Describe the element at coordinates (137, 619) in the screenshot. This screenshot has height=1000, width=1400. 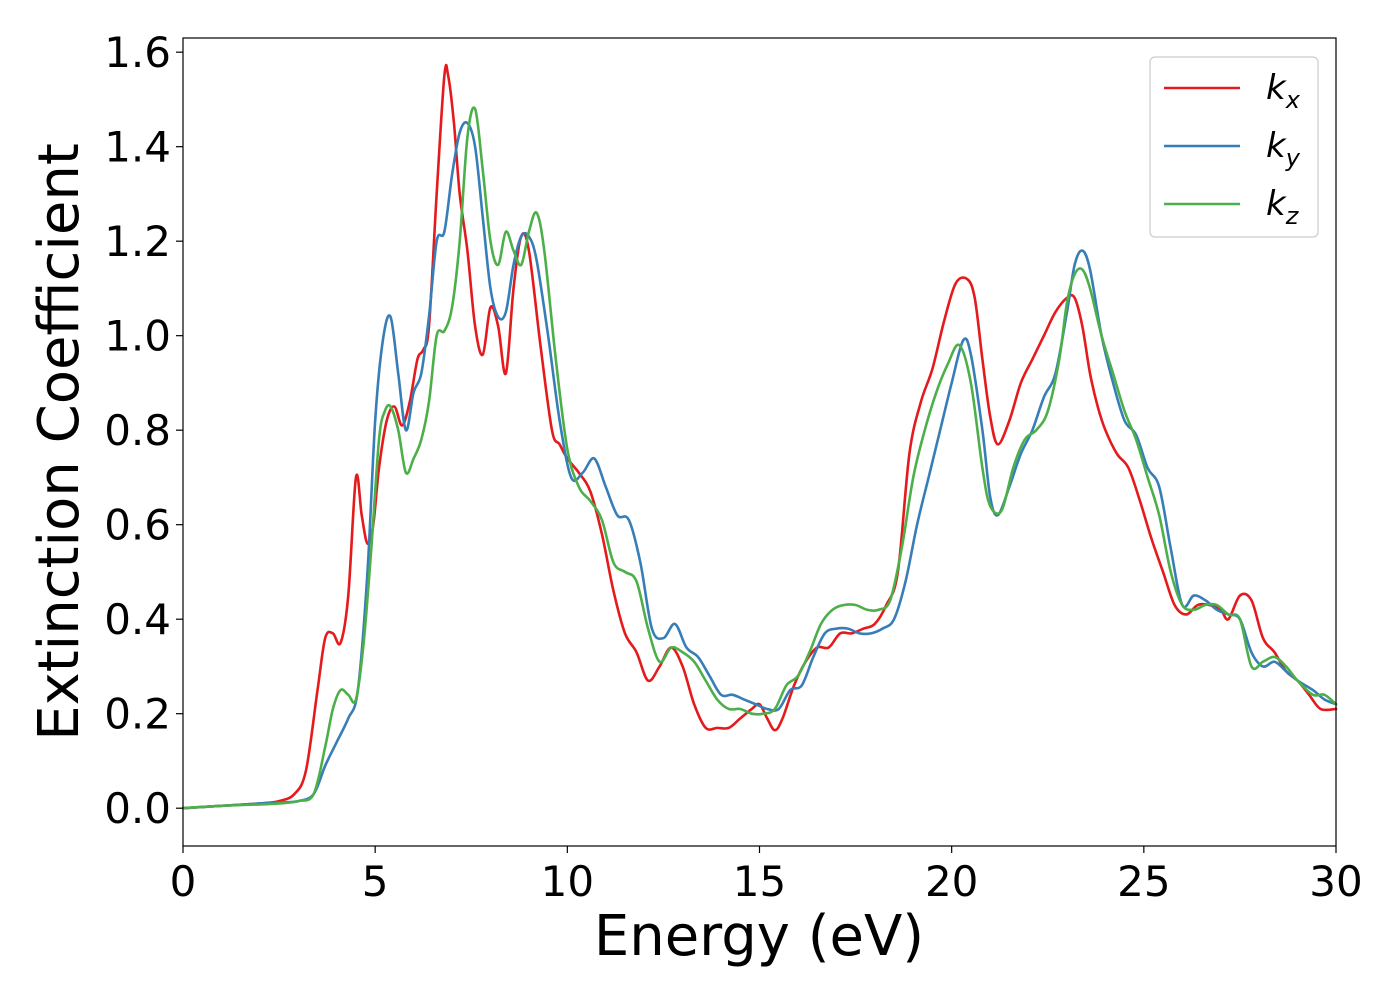
I see `y-tick-label: 0.4` at that location.